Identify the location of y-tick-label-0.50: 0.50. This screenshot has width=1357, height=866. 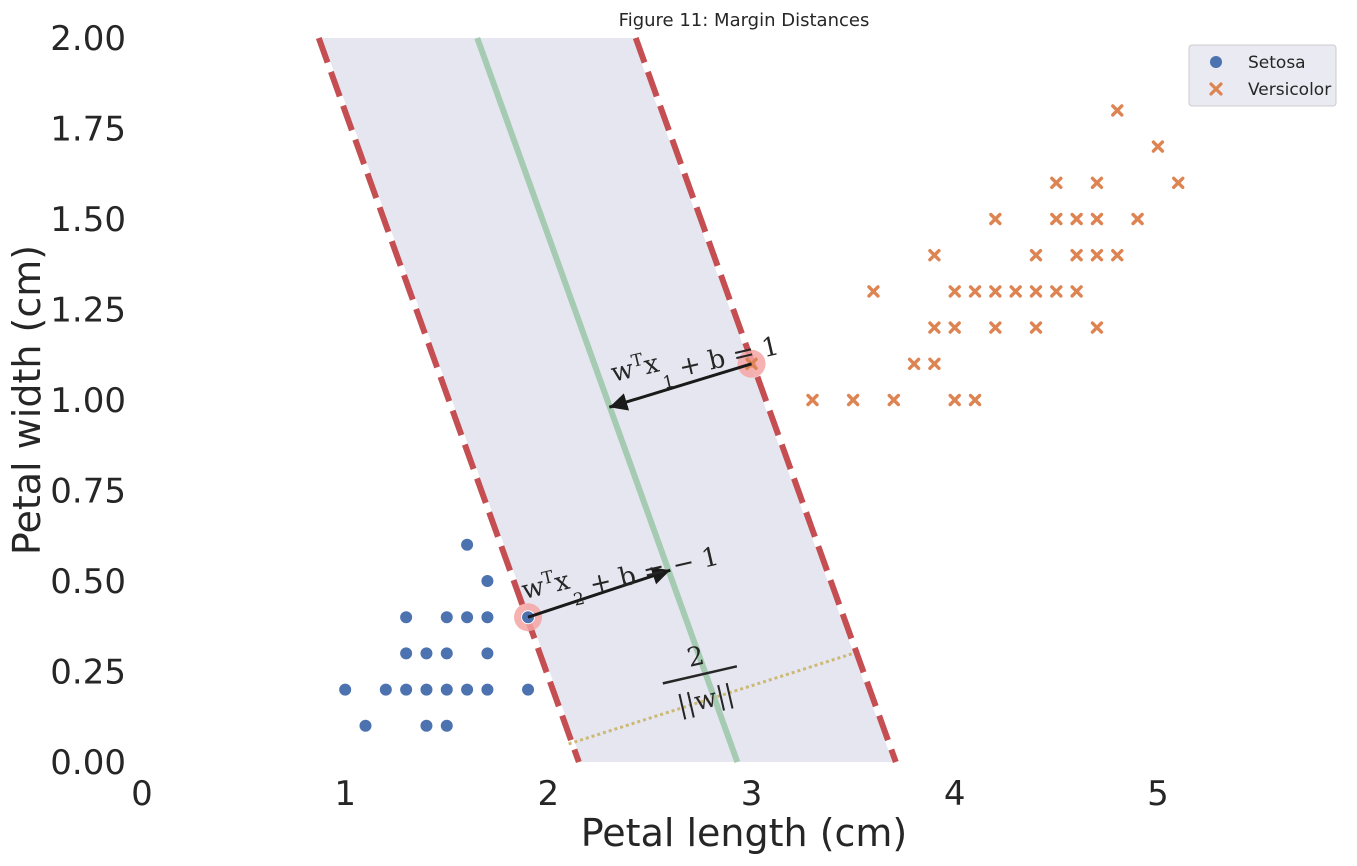
(88, 582).